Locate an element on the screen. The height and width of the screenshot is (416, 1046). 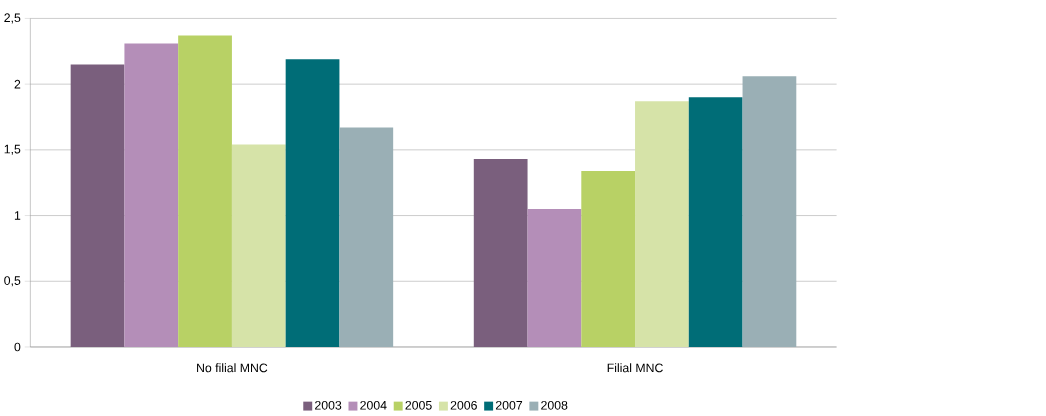
y-tick-label: 1 is located at coordinates (17, 215).